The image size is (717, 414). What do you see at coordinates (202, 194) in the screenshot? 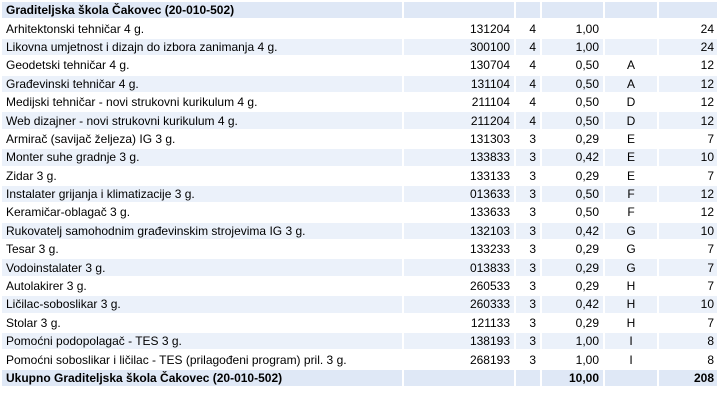
I see `program-name: Instalater grijanja i klimatizacije 3 g.` at bounding box center [202, 194].